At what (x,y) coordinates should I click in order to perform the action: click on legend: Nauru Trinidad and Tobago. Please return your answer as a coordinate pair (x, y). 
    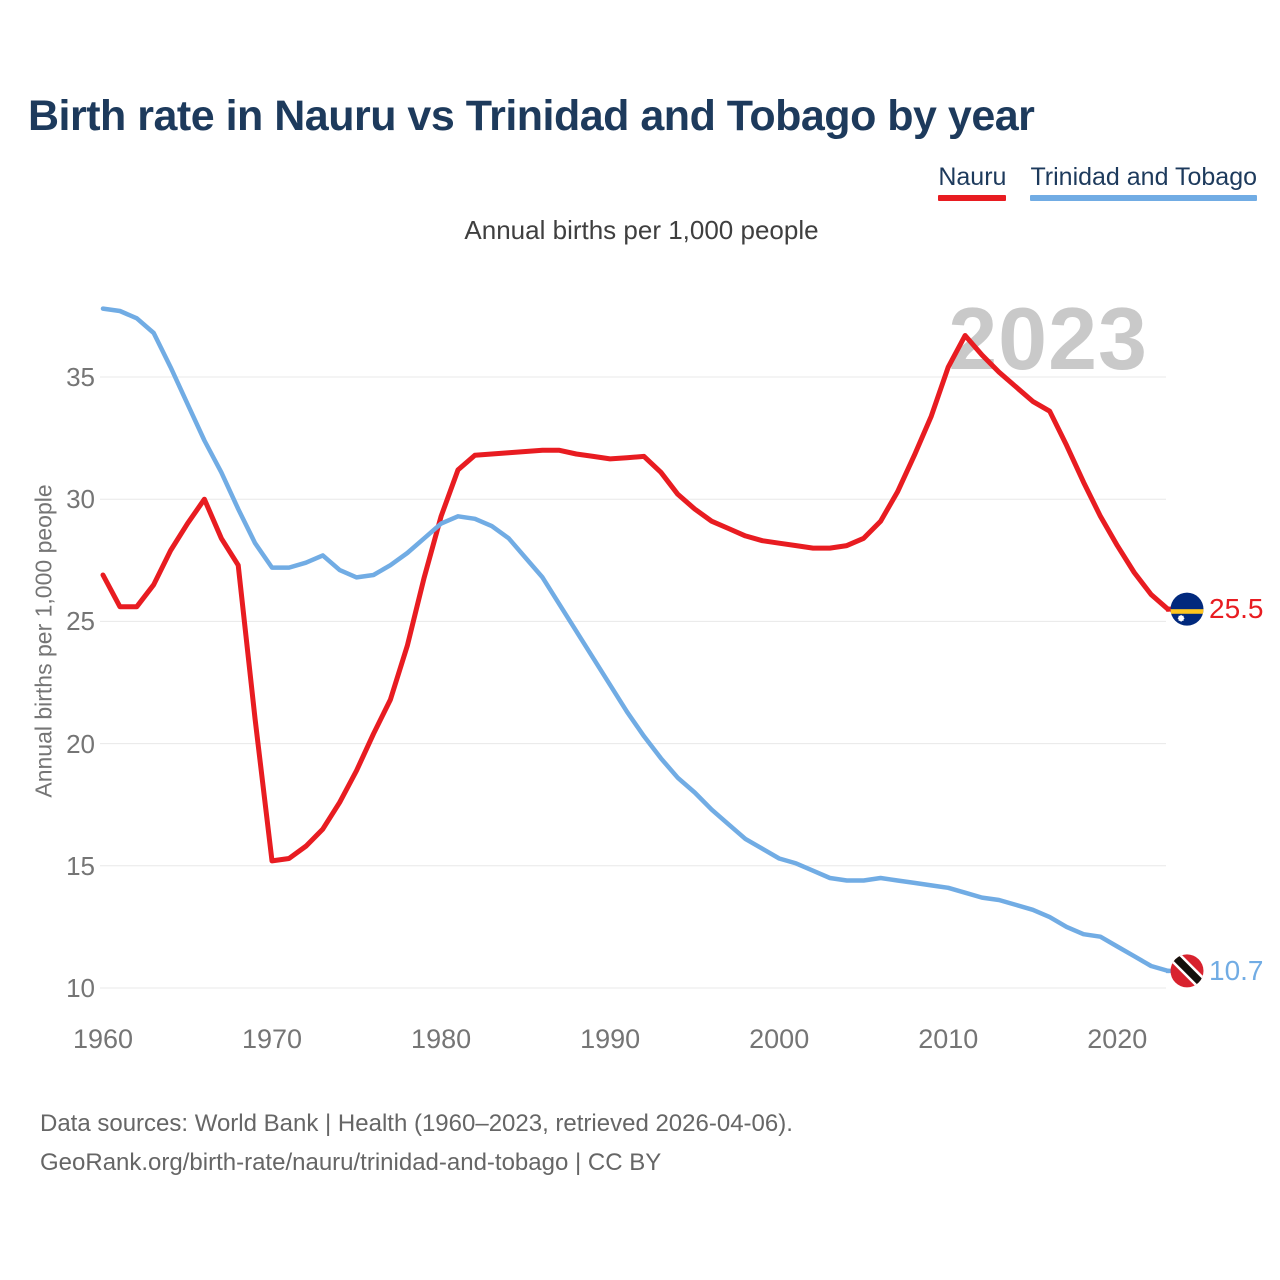
    Looking at the image, I should click on (1097, 182).